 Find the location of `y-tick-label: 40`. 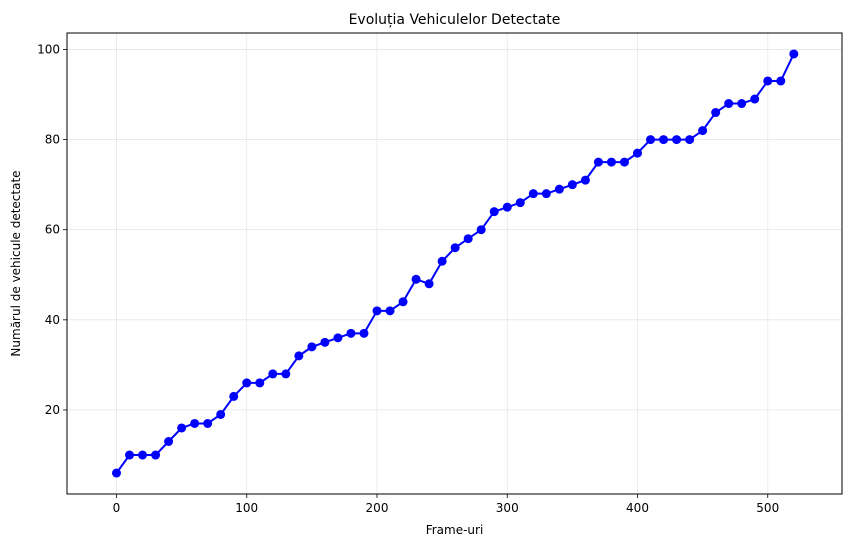

y-tick-label: 40 is located at coordinates (52, 320).